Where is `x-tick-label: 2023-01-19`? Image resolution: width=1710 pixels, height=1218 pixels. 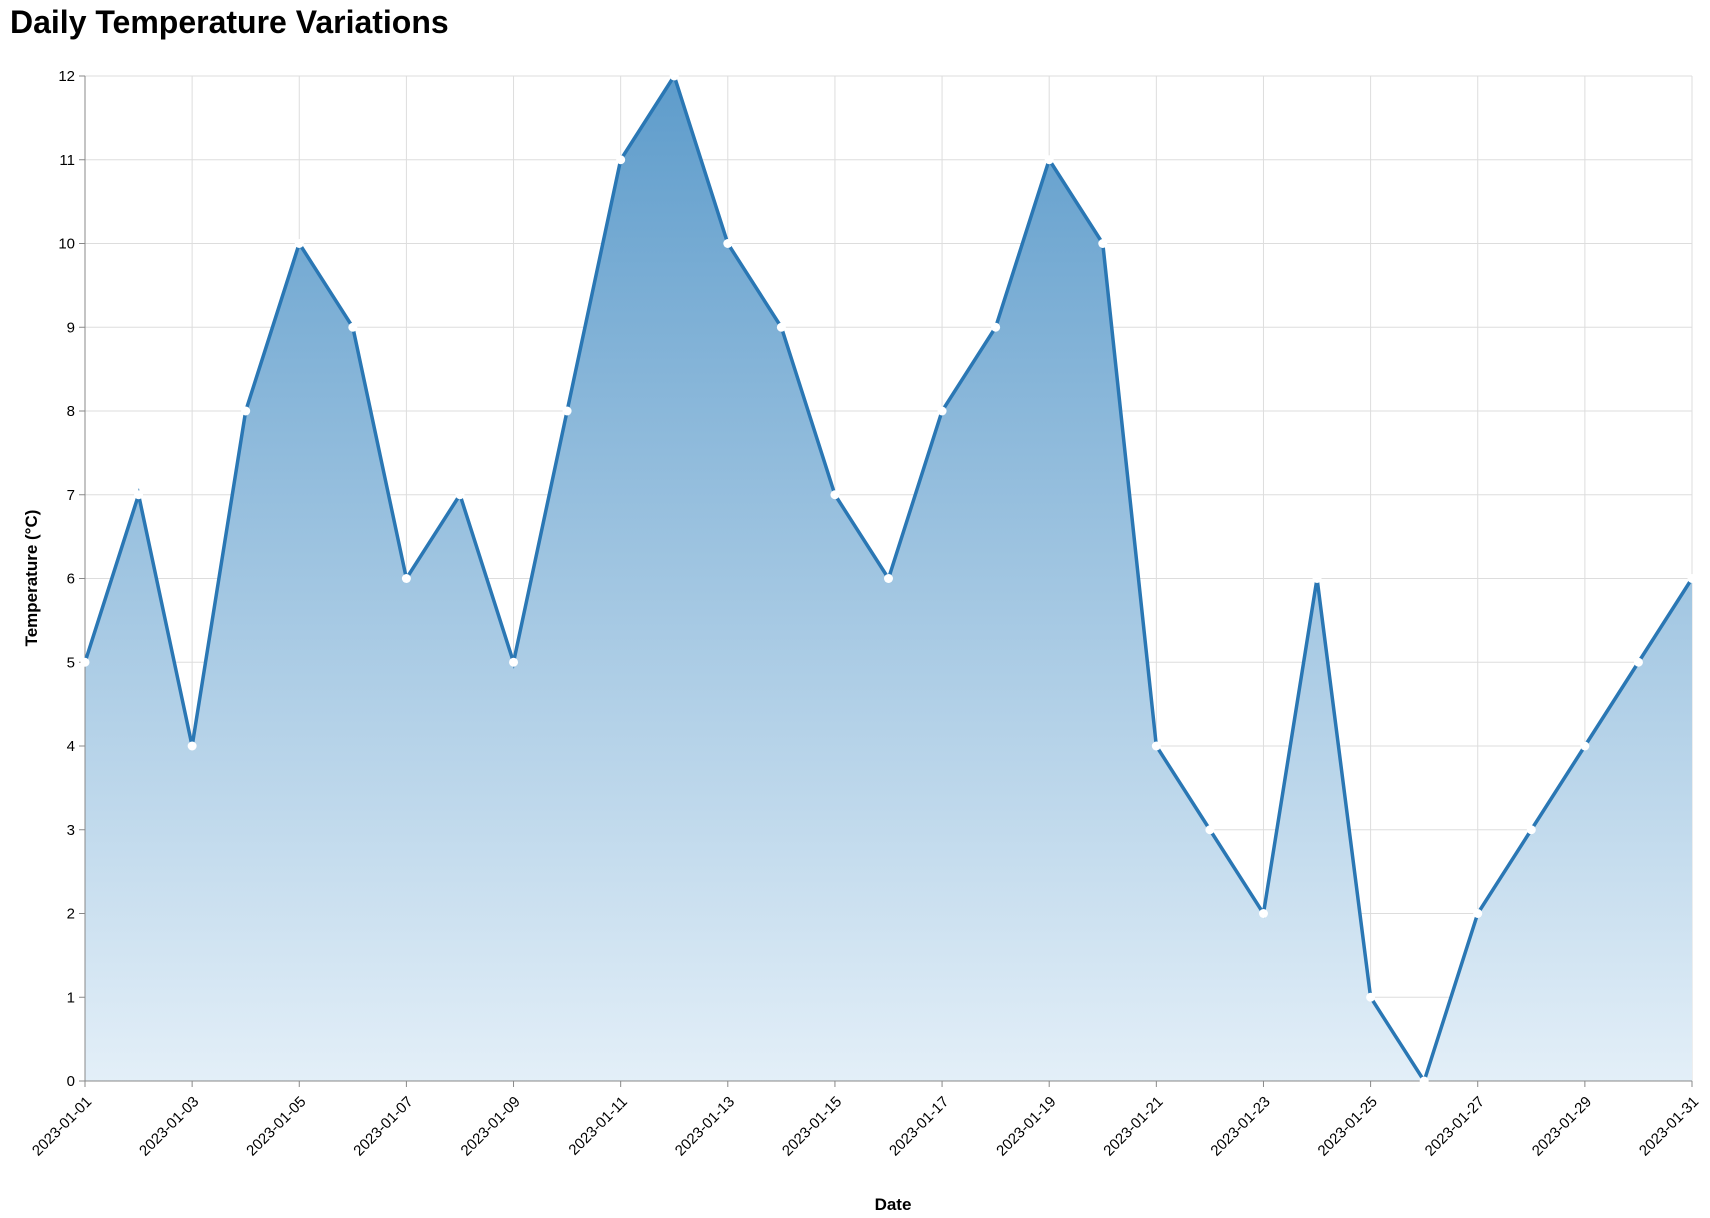 x-tick-label: 2023-01-19 is located at coordinates (1026, 1126).